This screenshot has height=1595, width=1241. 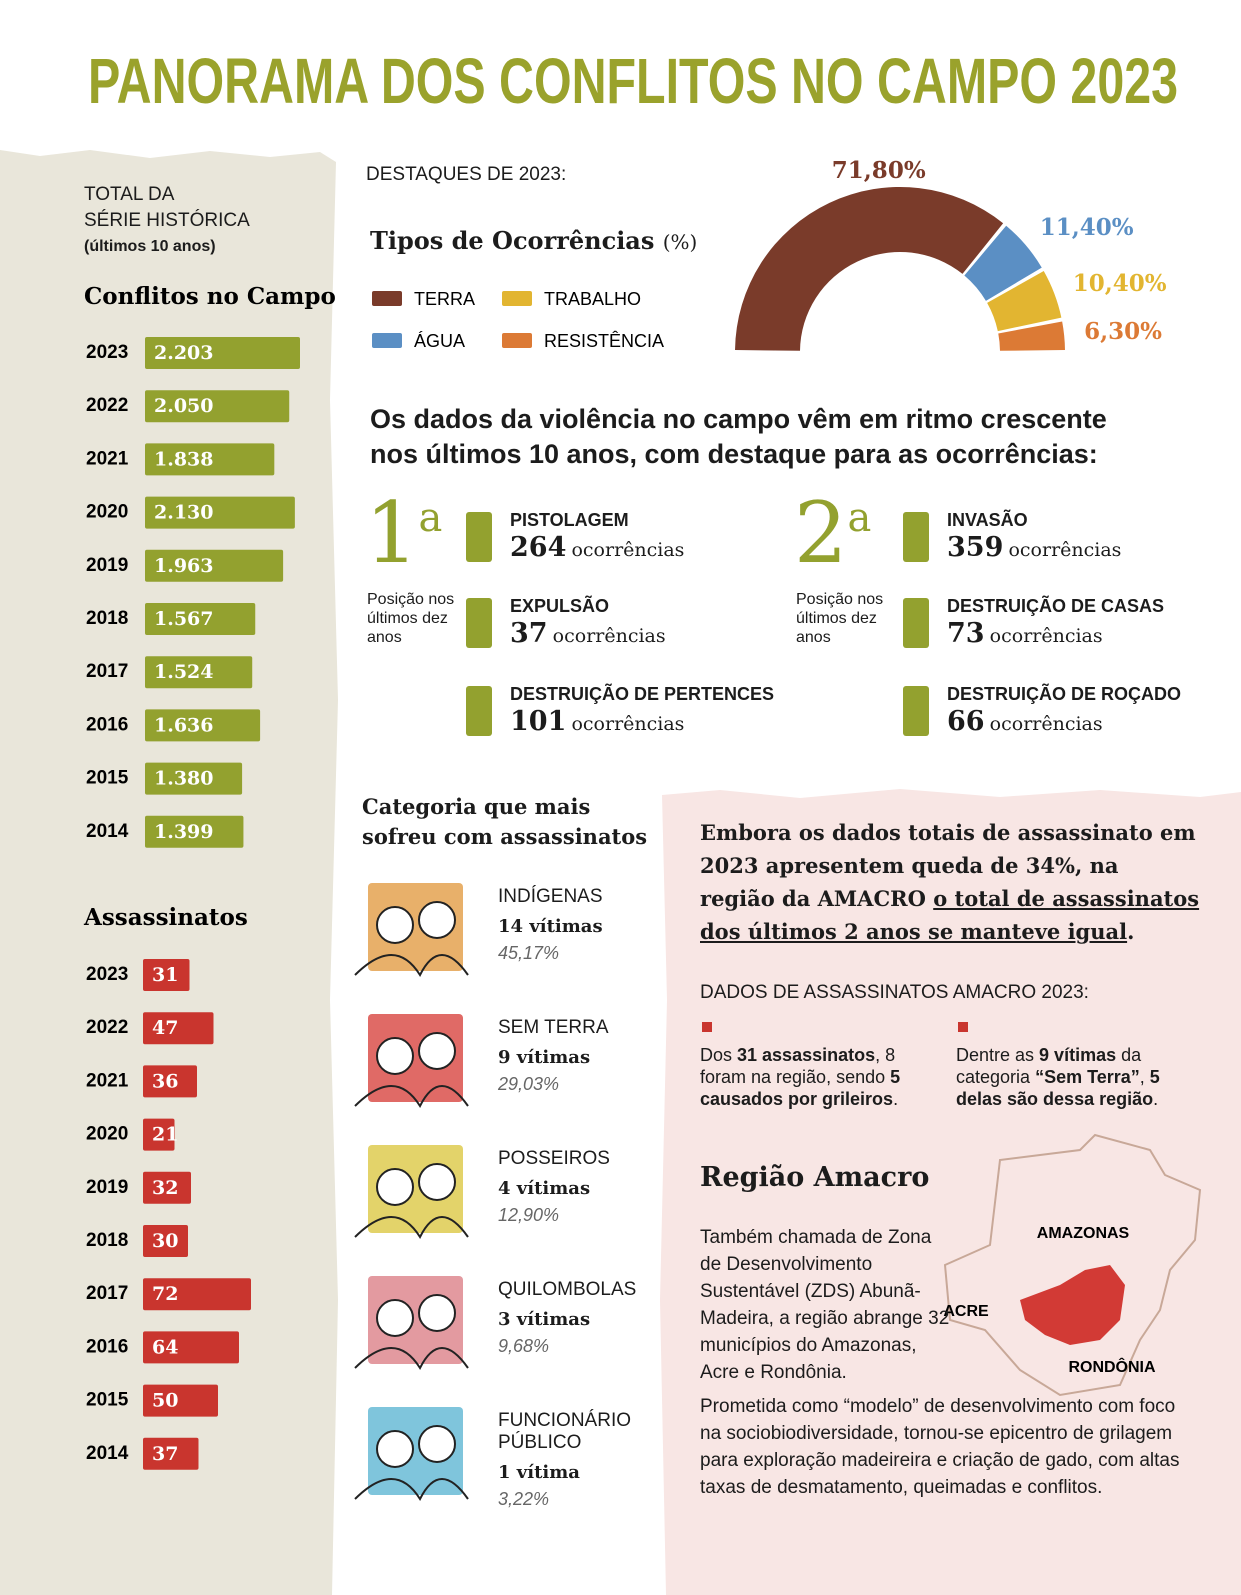 I want to click on bar-label: 1.399, so click(x=184, y=832).